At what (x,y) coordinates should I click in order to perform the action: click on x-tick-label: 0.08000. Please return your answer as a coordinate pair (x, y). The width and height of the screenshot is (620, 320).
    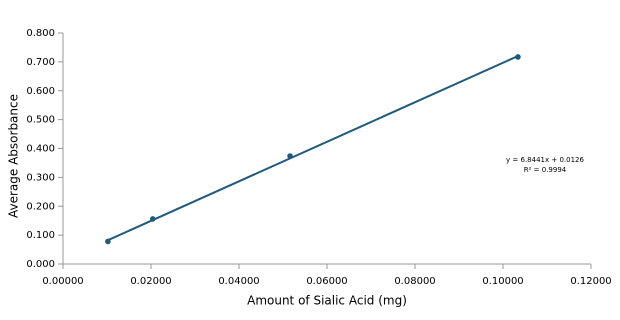
    Looking at the image, I should click on (414, 281).